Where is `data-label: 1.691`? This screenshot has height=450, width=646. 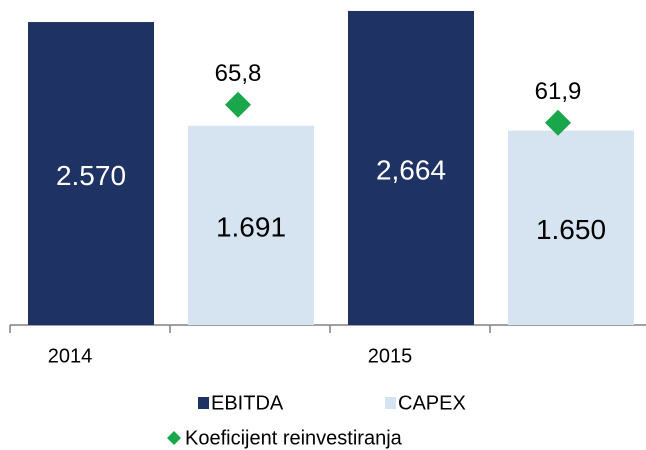 data-label: 1.691 is located at coordinates (251, 227).